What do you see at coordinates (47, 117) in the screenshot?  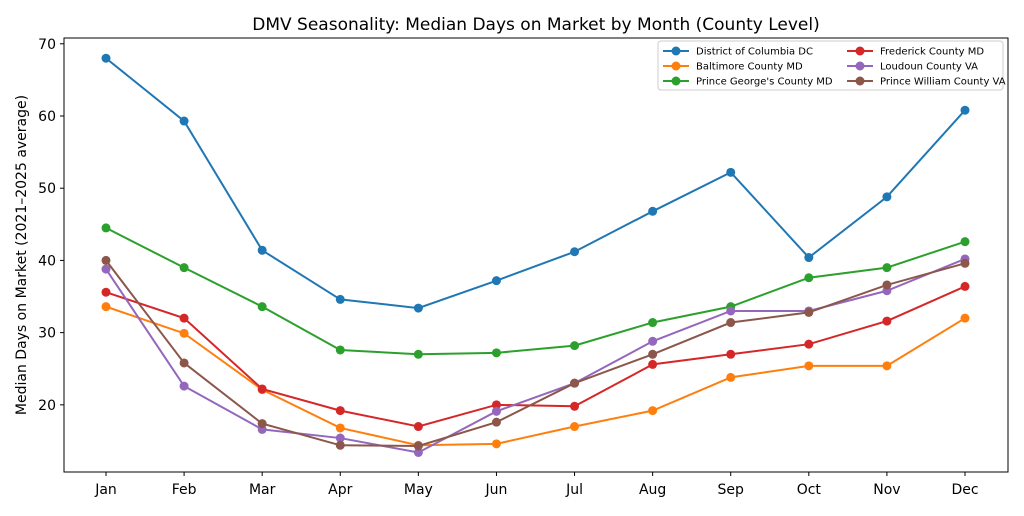 I see `y-tick-label: 60` at bounding box center [47, 117].